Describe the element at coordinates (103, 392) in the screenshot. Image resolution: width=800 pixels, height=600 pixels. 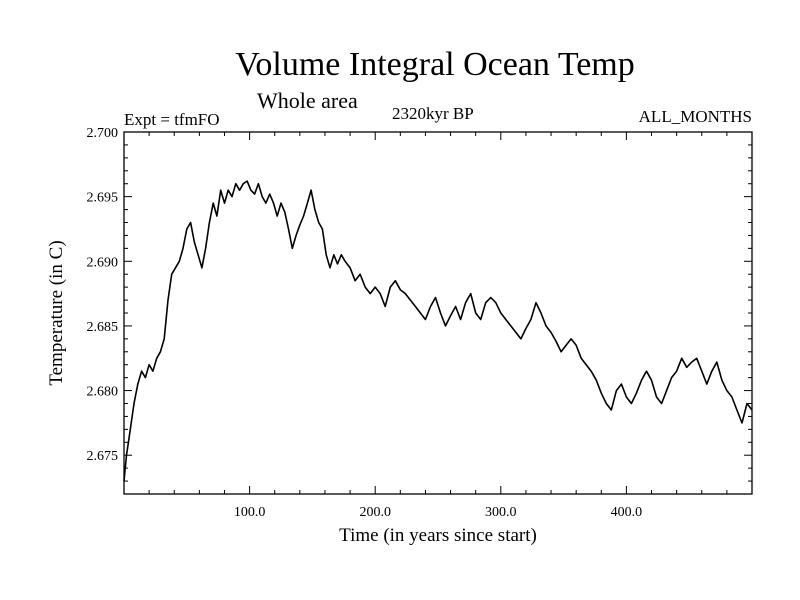
I see `y-tick-label: 2.680` at that location.